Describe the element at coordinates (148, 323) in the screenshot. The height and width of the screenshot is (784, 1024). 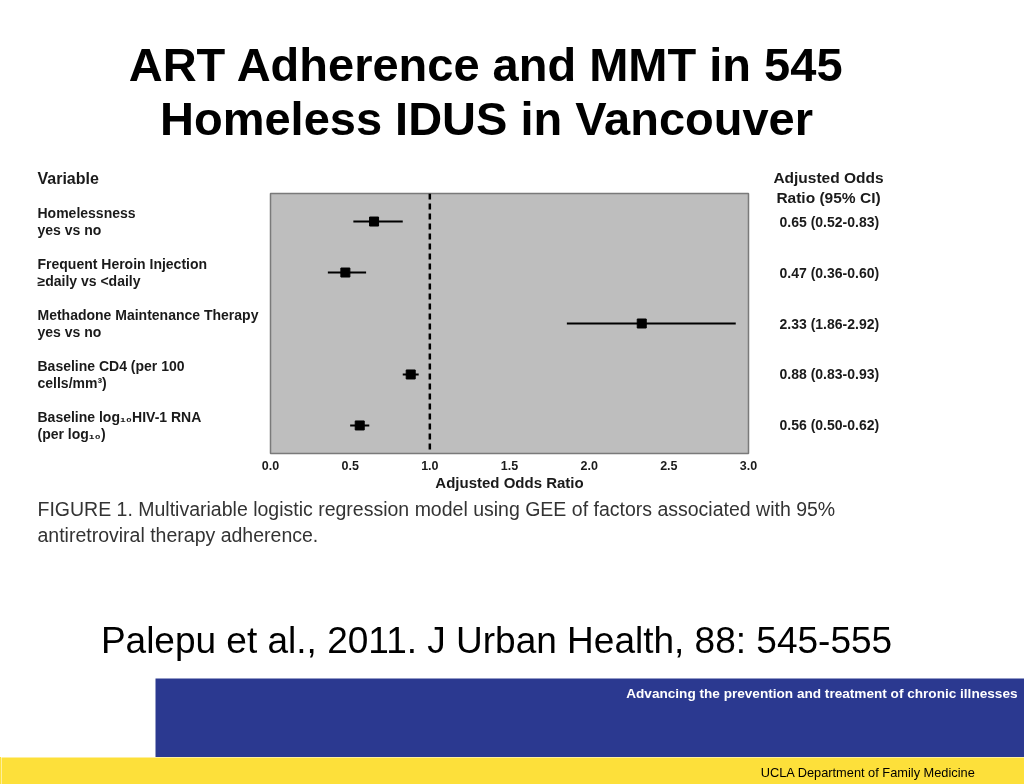
I see `y-tick-label: Methadone Maintenance Therapy yes vs no` at that location.